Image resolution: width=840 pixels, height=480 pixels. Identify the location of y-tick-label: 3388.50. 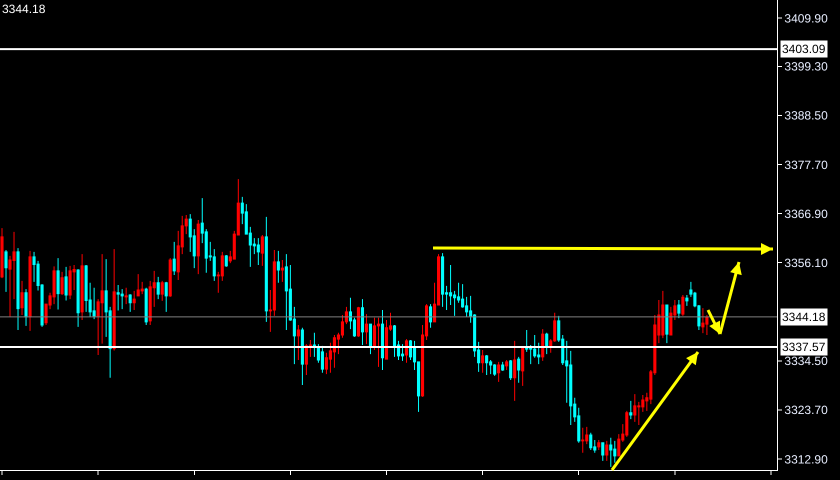
(806, 115).